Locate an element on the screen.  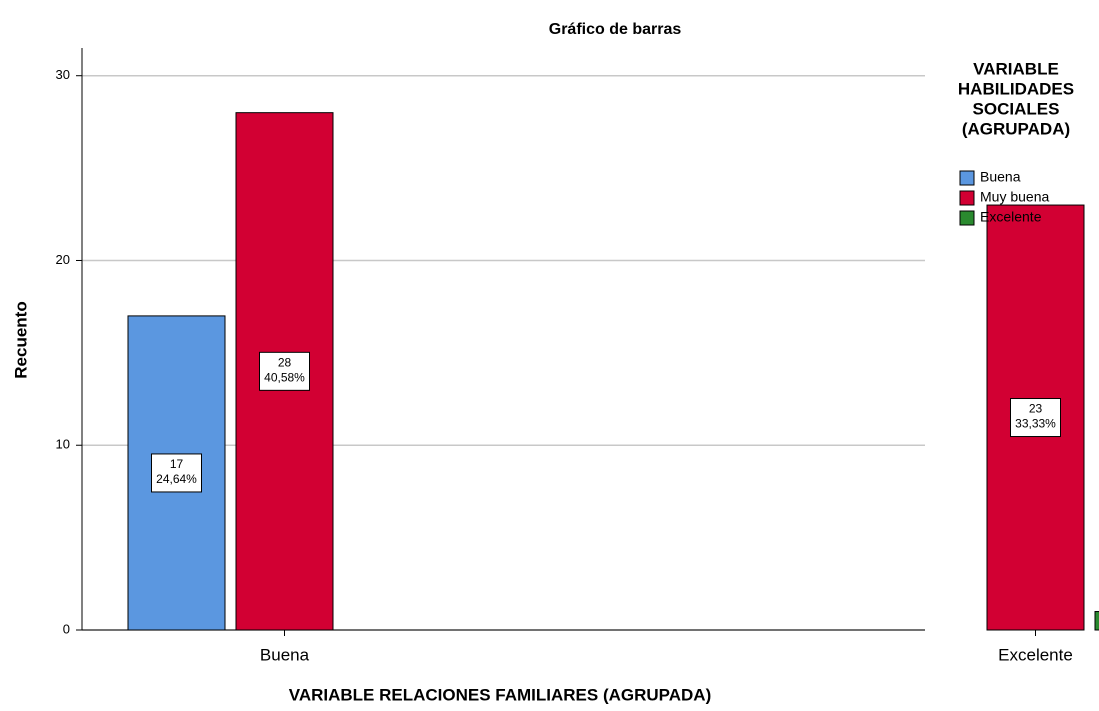
legend-label: Buena is located at coordinates (1000, 177).